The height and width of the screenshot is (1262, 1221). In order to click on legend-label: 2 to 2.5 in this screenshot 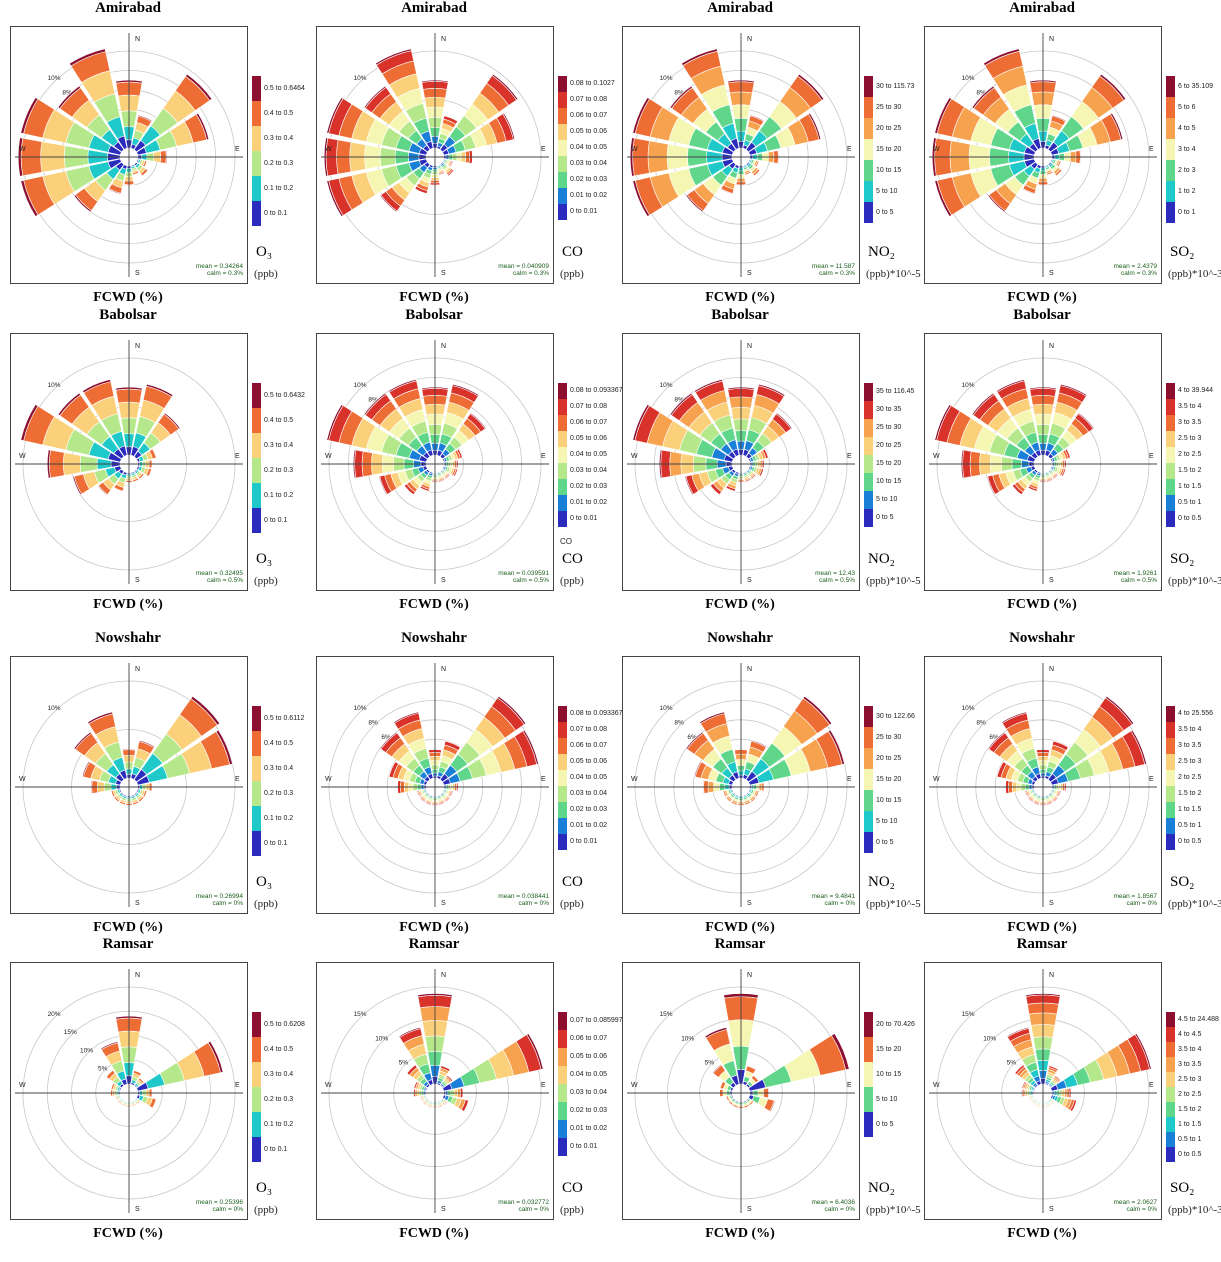, I will do `click(1189, 1094)`.